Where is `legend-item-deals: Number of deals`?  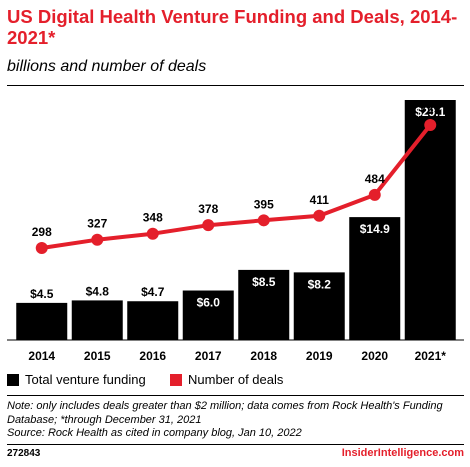 legend-item-deals: Number of deals is located at coordinates (226, 379).